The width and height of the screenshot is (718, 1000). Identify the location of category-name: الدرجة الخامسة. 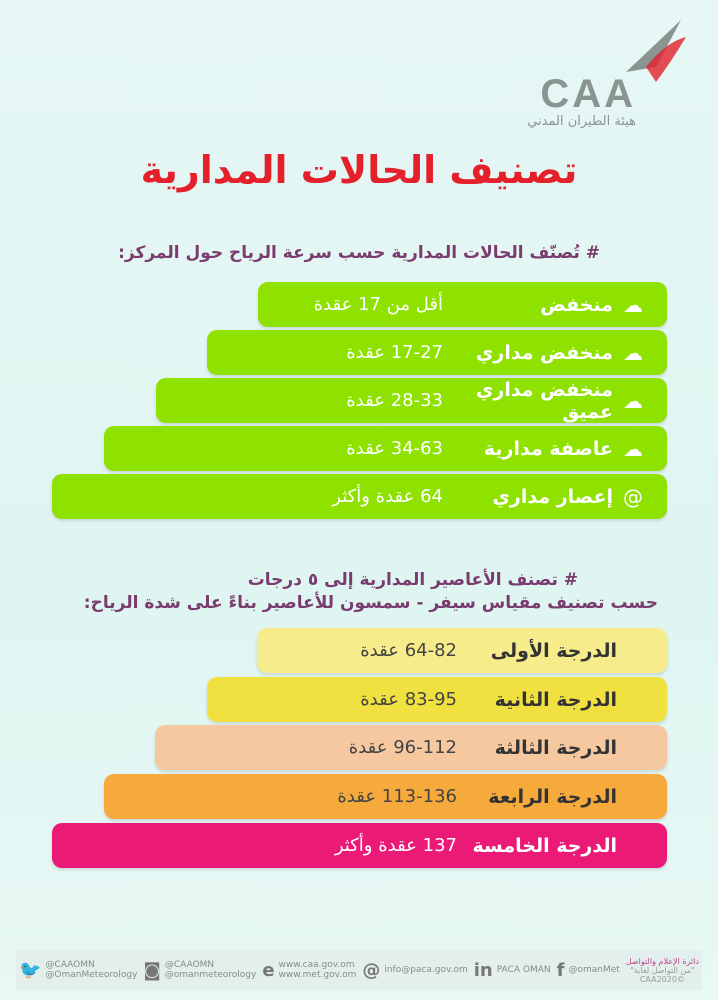
(545, 845).